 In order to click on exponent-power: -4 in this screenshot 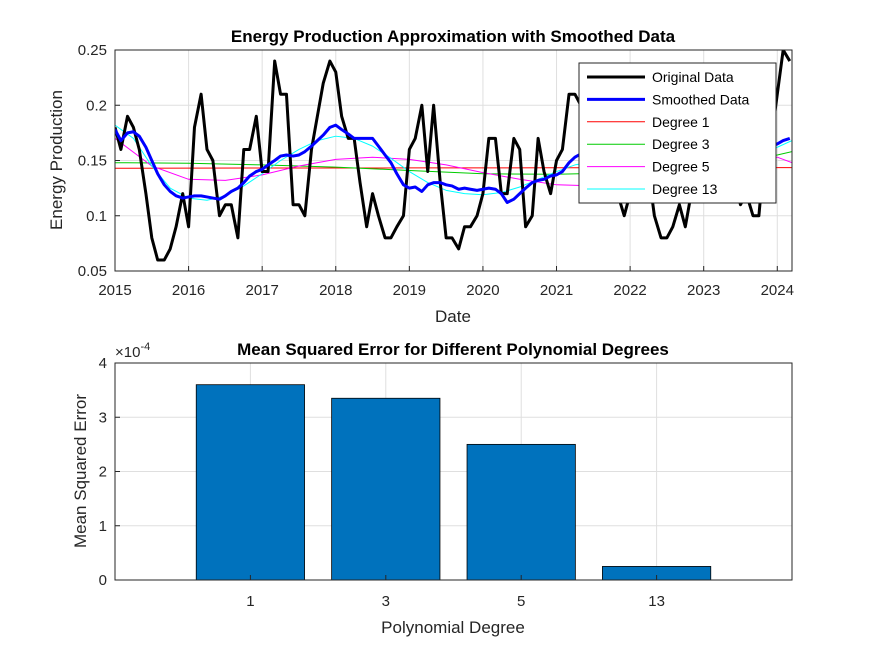, I will do `click(145, 347)`.